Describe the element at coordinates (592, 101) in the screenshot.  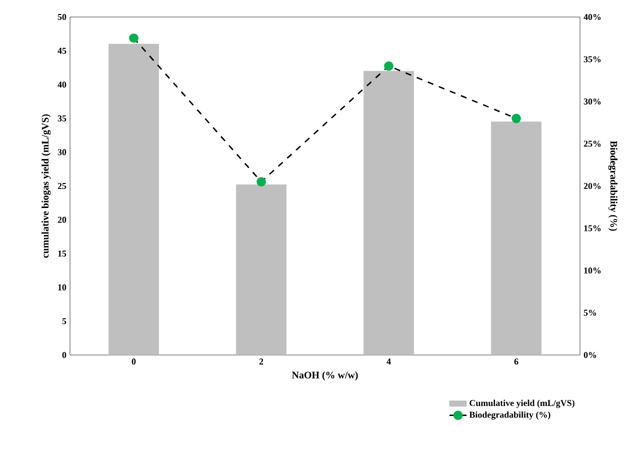
I see `y2-tick-label: 30%` at that location.